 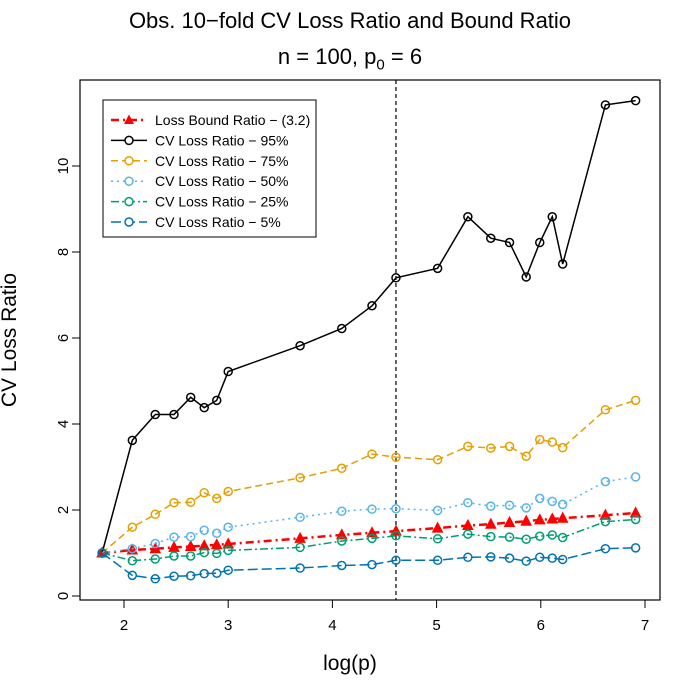 What do you see at coordinates (63, 510) in the screenshot?
I see `y-tick-label: 2` at bounding box center [63, 510].